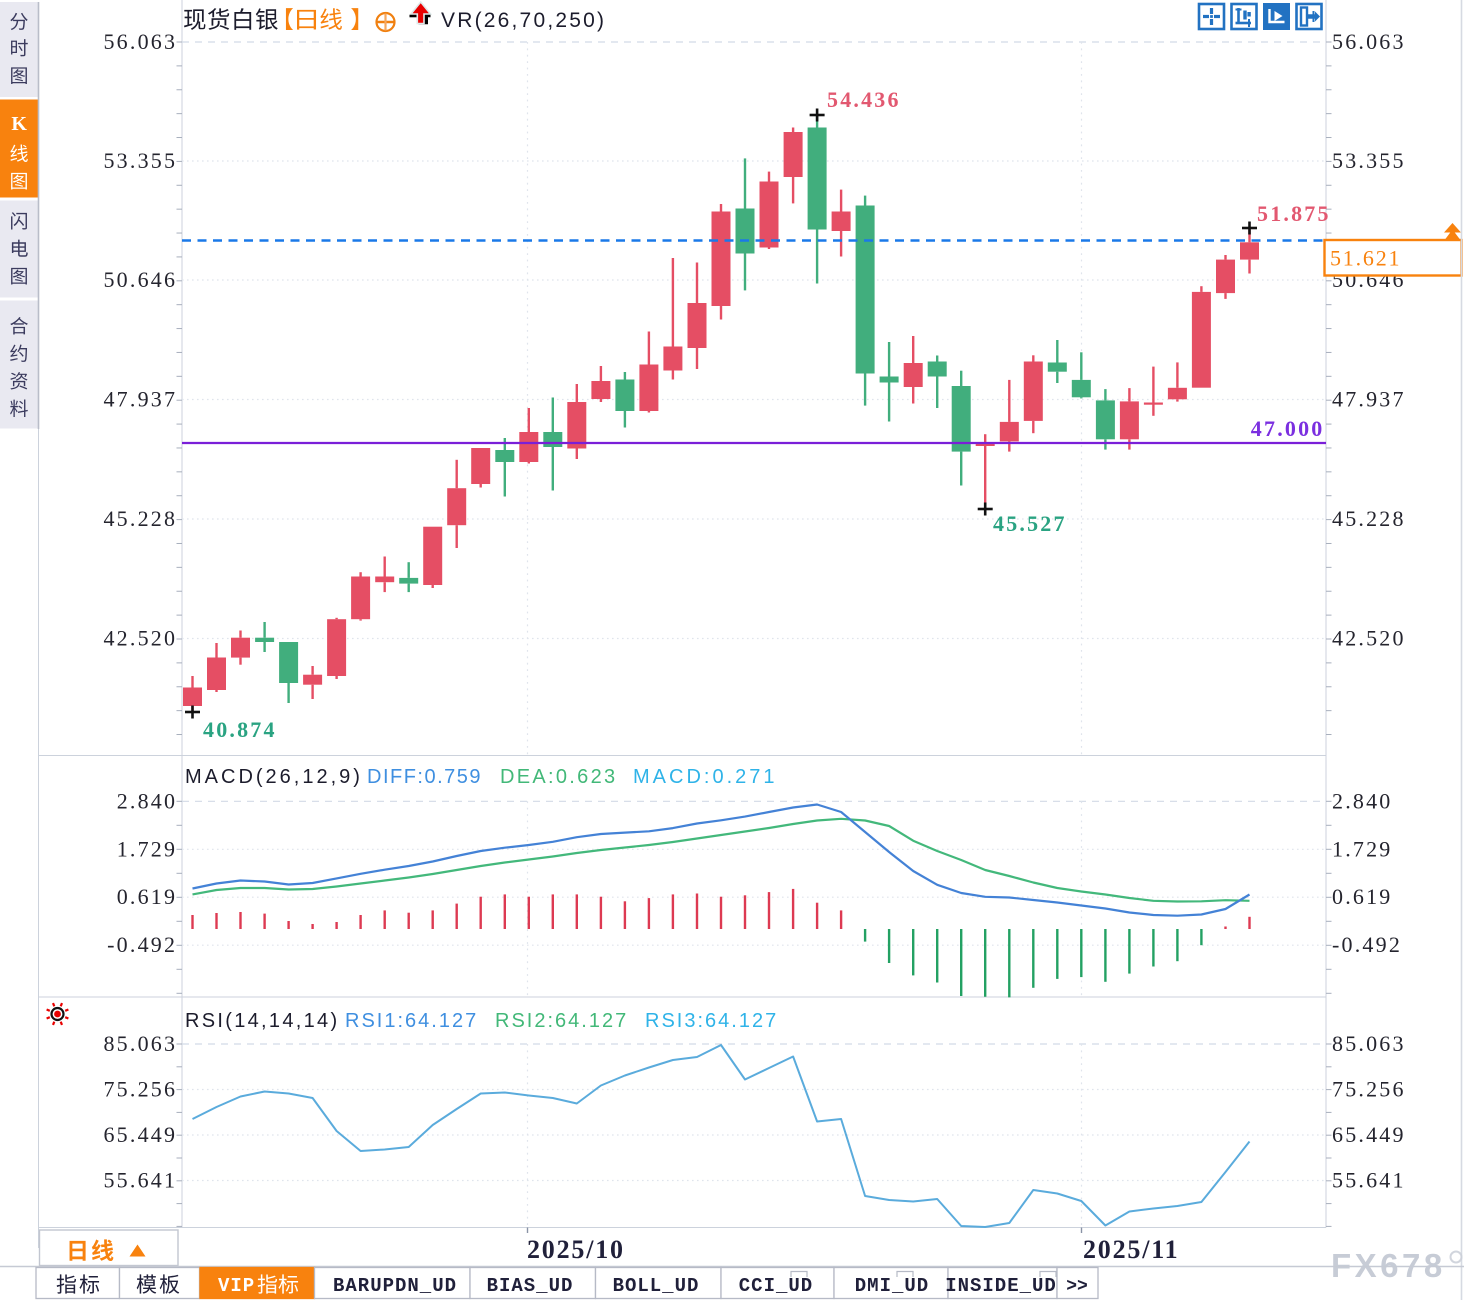 The height and width of the screenshot is (1300, 1464). What do you see at coordinates (262, 1021) in the screenshot?
I see `svg-text: RSI(14,14,14)` at bounding box center [262, 1021].